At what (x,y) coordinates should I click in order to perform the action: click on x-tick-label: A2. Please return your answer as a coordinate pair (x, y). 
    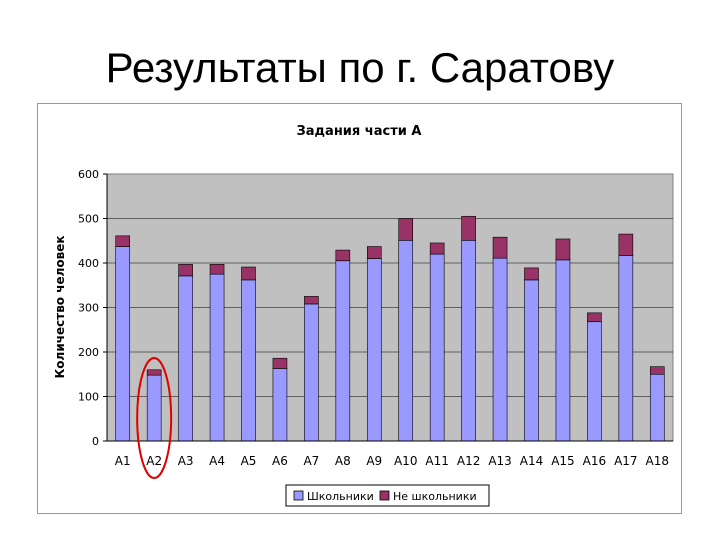
    Looking at the image, I should click on (154, 461).